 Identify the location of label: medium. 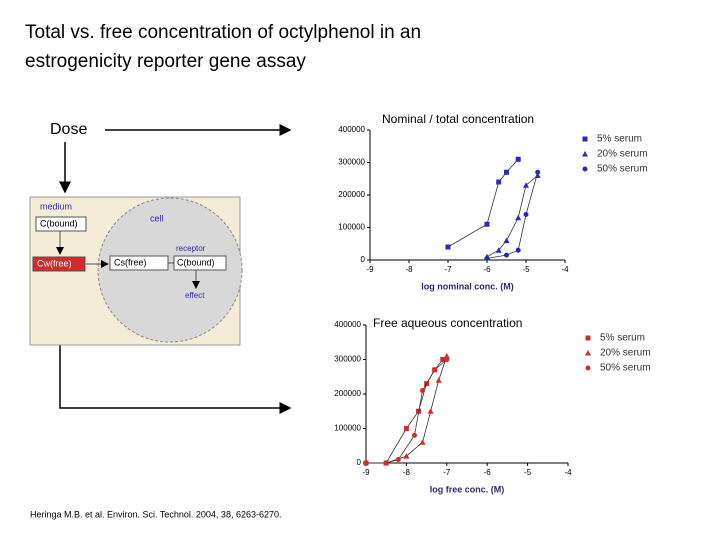
(56, 206).